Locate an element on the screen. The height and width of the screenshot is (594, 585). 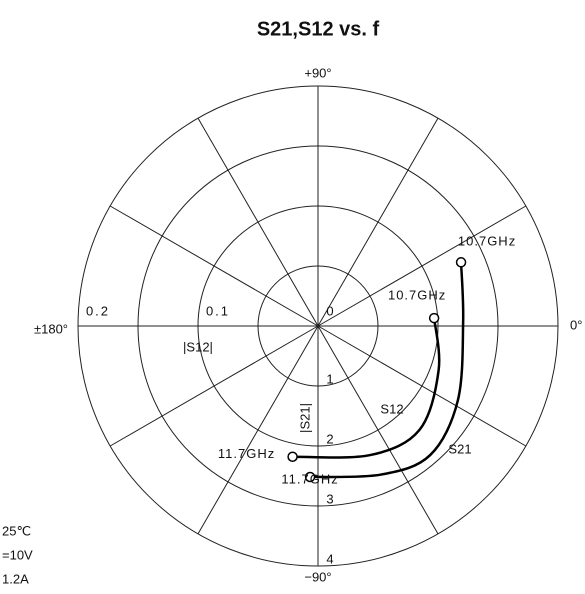
ring is located at coordinates (318, 326).